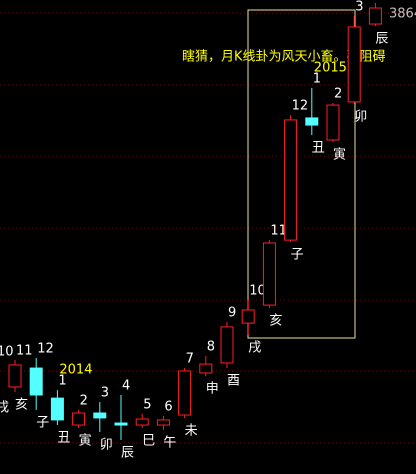 The height and width of the screenshot is (474, 416). Describe the element at coordinates (330, 67) in the screenshot. I see `year-label: 2015` at that location.